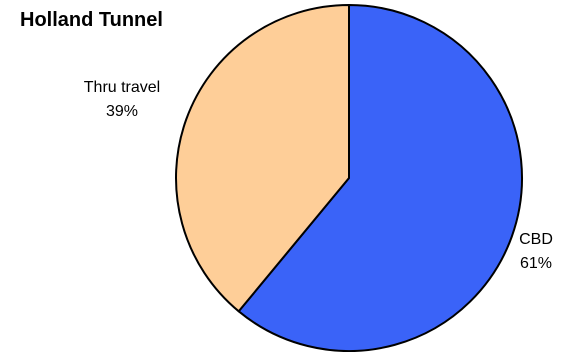  What do you see at coordinates (122, 87) in the screenshot?
I see `slice-label-thru-travel-name: Thru travel` at bounding box center [122, 87].